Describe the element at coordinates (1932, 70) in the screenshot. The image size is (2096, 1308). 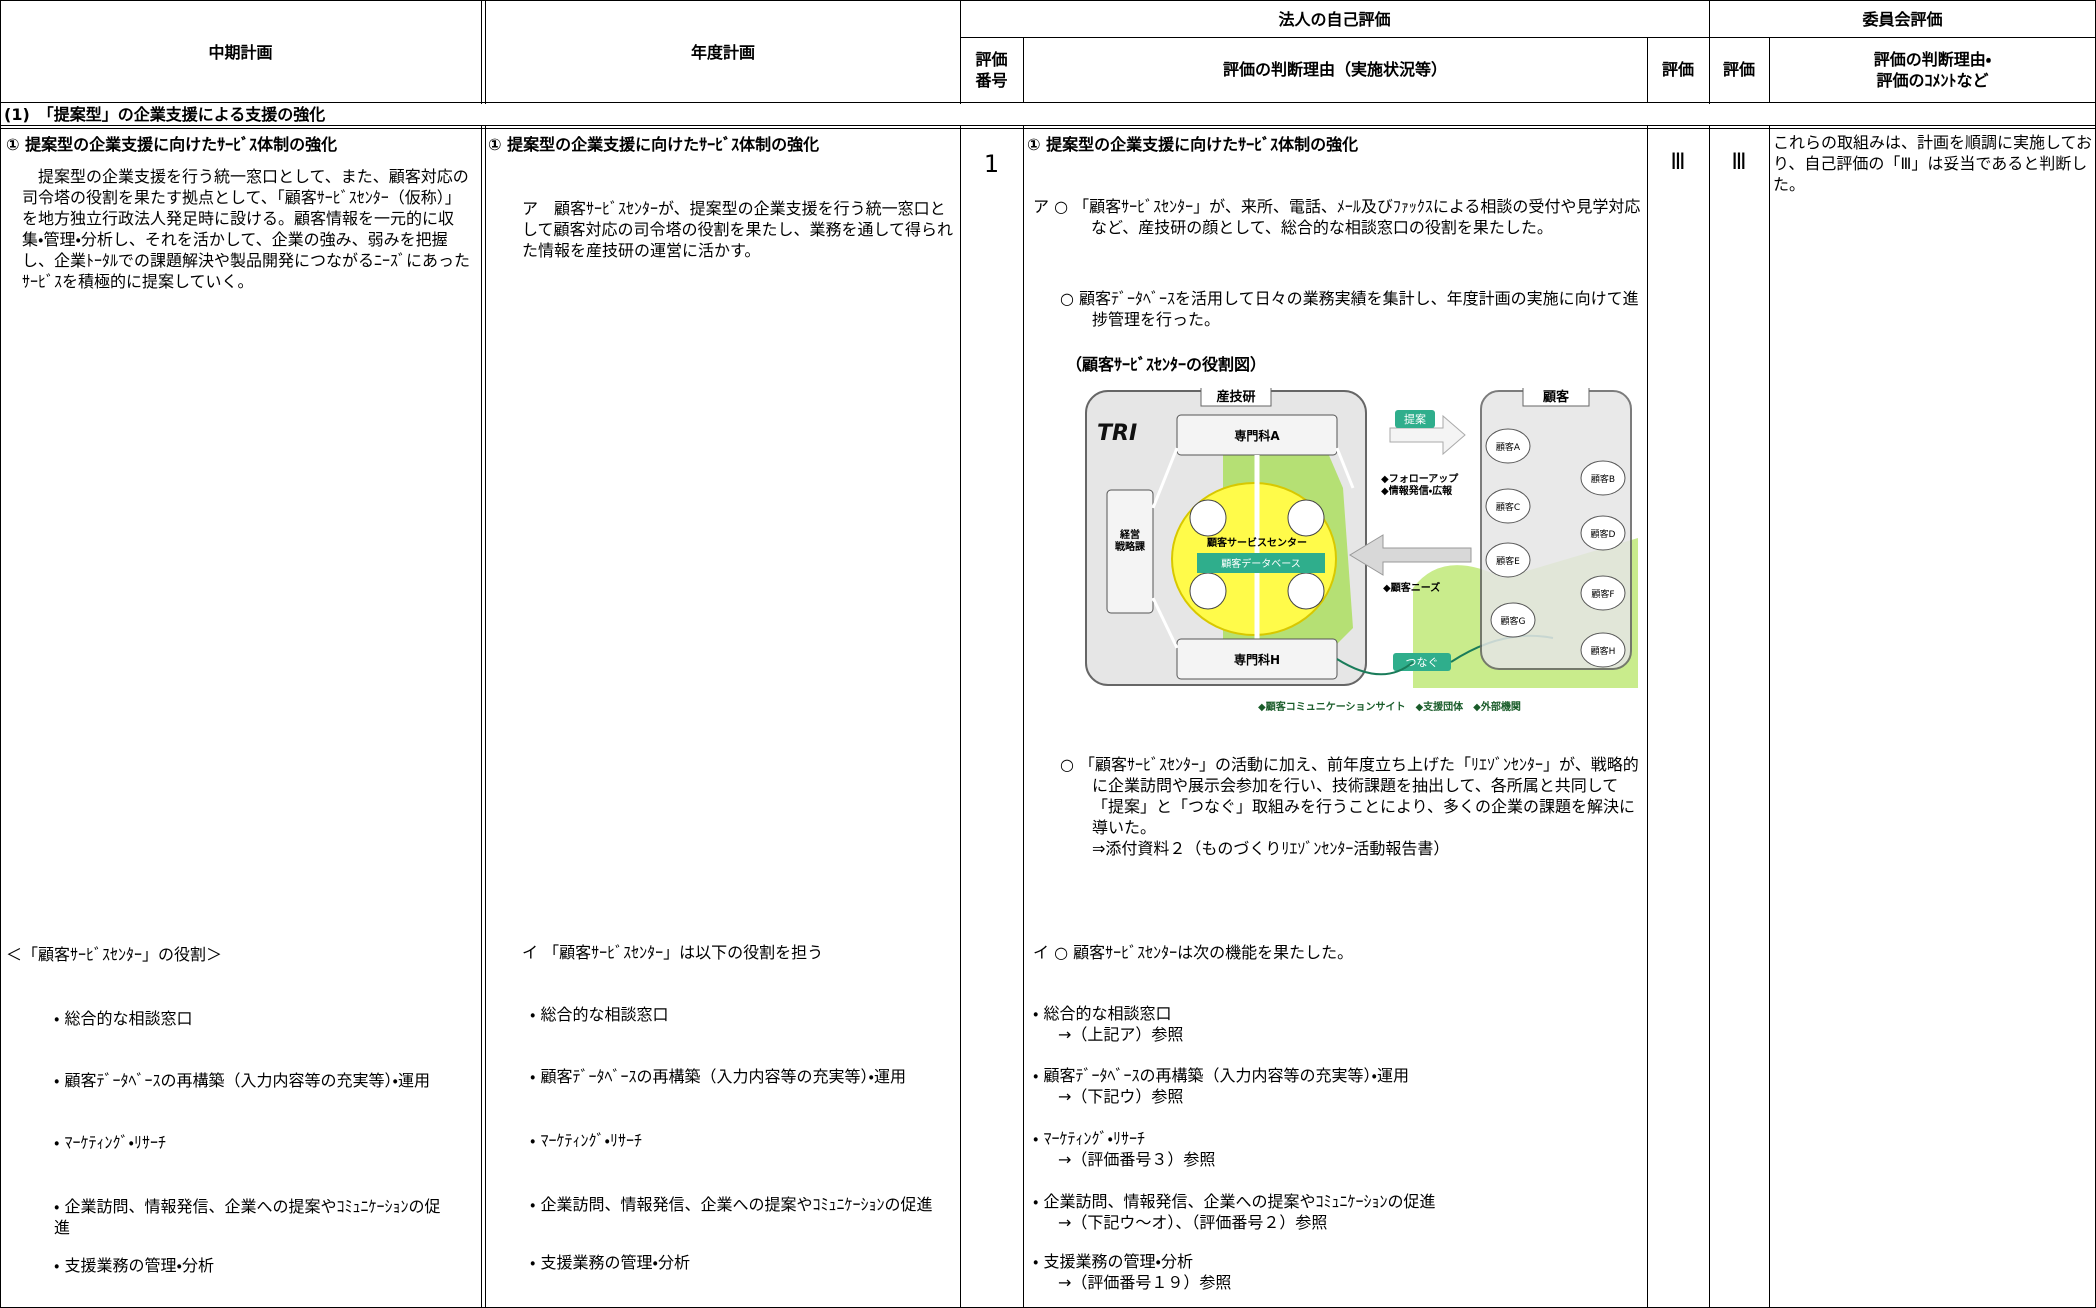
I see `header-cell: 評価の判断理由・ 評価のｺﾒﾝﾄなど` at that location.